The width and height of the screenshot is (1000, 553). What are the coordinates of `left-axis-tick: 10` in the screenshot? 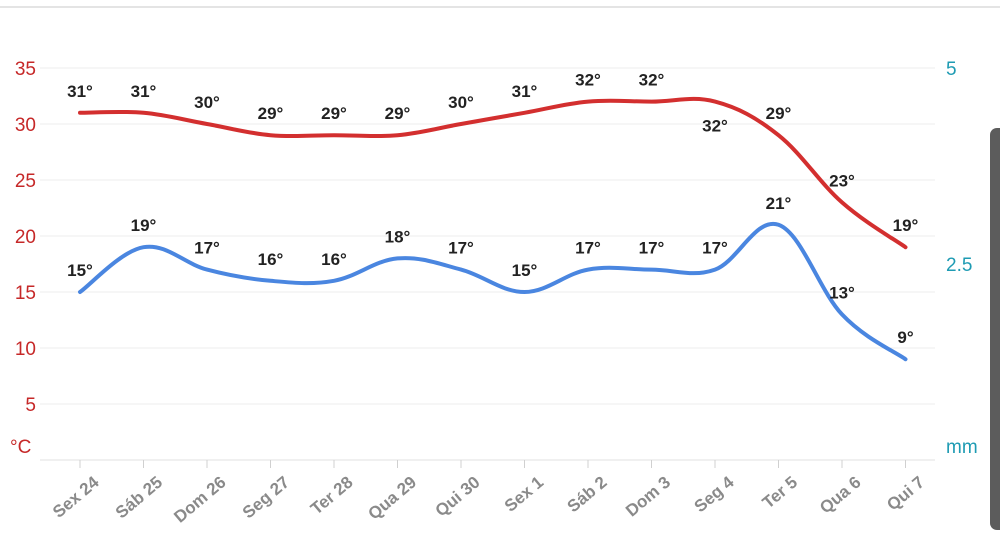 It's located at (25, 349).